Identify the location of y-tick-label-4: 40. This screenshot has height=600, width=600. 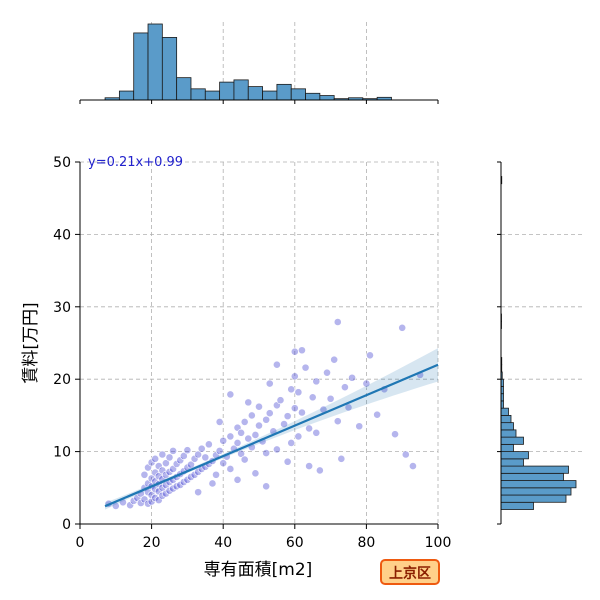
(62, 235).